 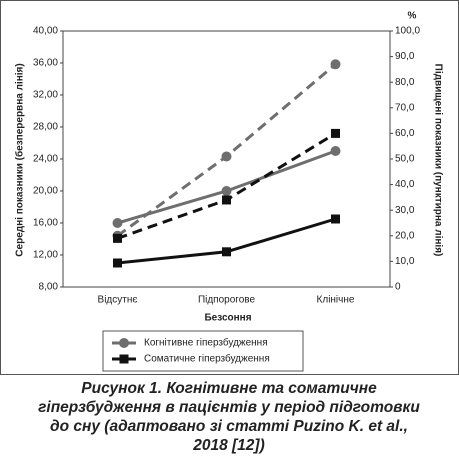 I want to click on x-tick-label: Підпорогове, so click(x=227, y=300).